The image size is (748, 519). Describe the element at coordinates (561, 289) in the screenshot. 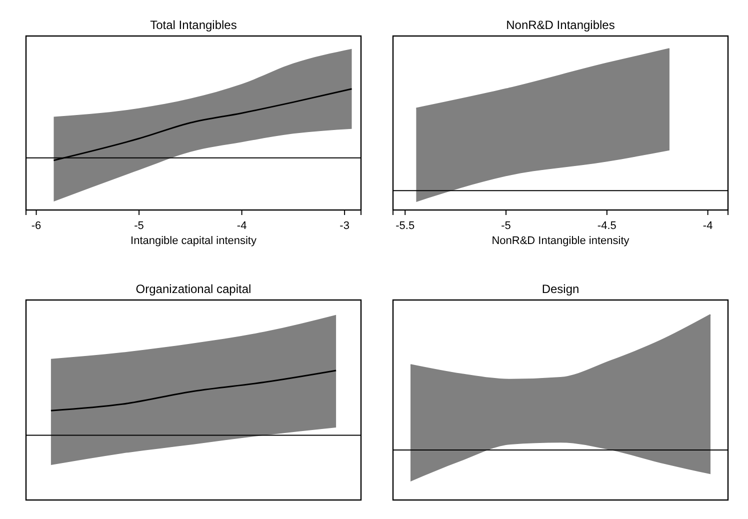

I see `chart-title: Design` at that location.